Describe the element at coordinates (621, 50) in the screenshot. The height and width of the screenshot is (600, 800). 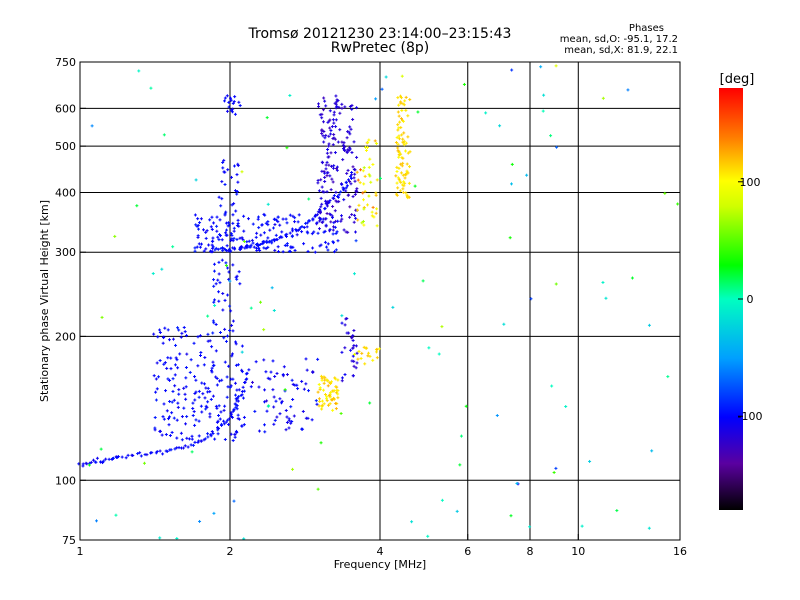
I see `phase-x-stats: mean, sd,X: 81.9, 22.1` at that location.